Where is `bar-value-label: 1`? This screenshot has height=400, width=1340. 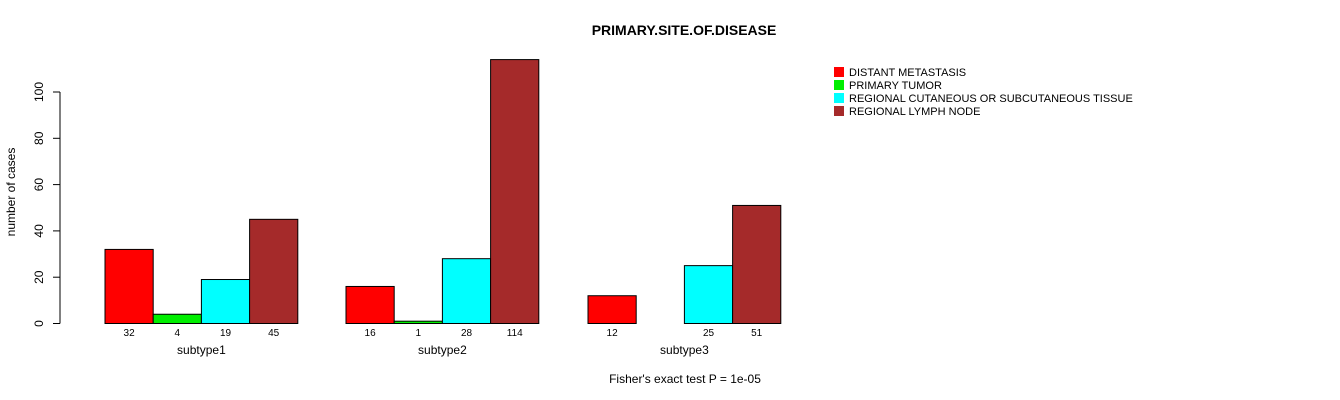 bar-value-label: 1 is located at coordinates (419, 333).